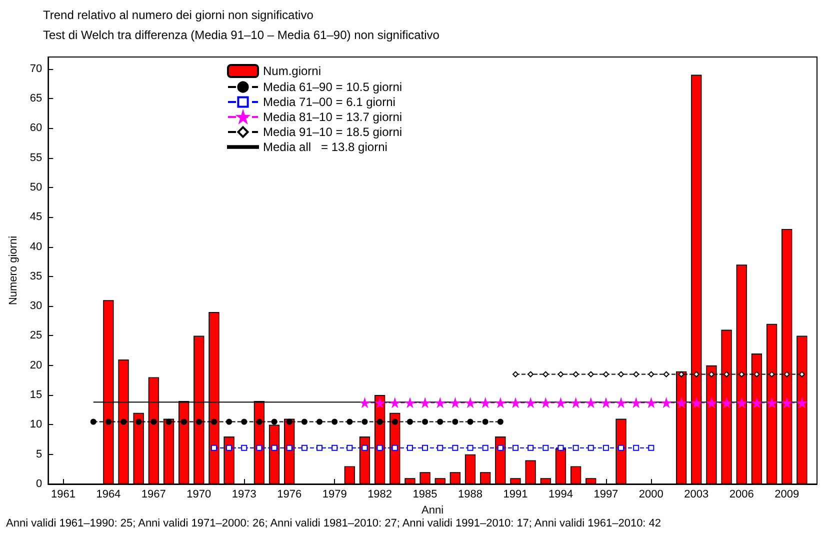  What do you see at coordinates (36, 246) in the screenshot?
I see `y-tick-label: 40` at bounding box center [36, 246].